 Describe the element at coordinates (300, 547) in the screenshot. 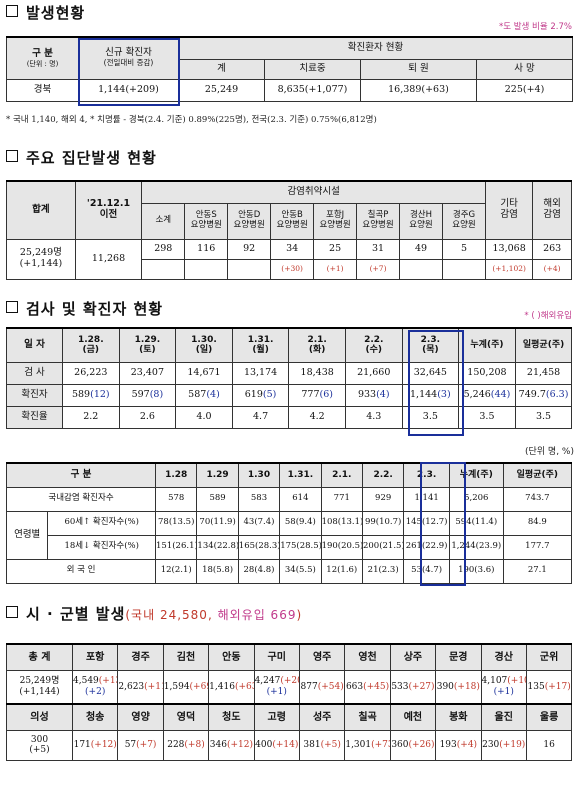

I see `age18-3: 175(28.5)` at that location.